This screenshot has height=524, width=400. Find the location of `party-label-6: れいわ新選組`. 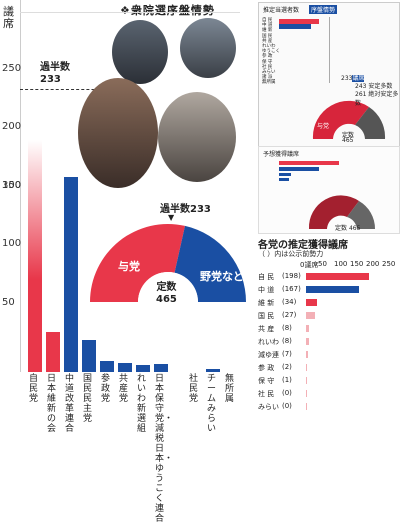

party-label-6: れいわ新選組 is located at coordinates (142, 404).